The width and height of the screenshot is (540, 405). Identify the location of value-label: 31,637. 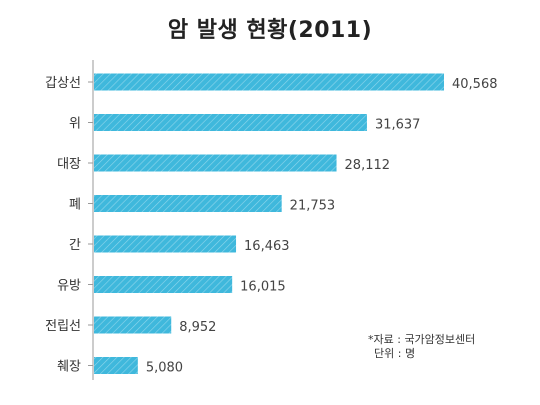
(398, 125).